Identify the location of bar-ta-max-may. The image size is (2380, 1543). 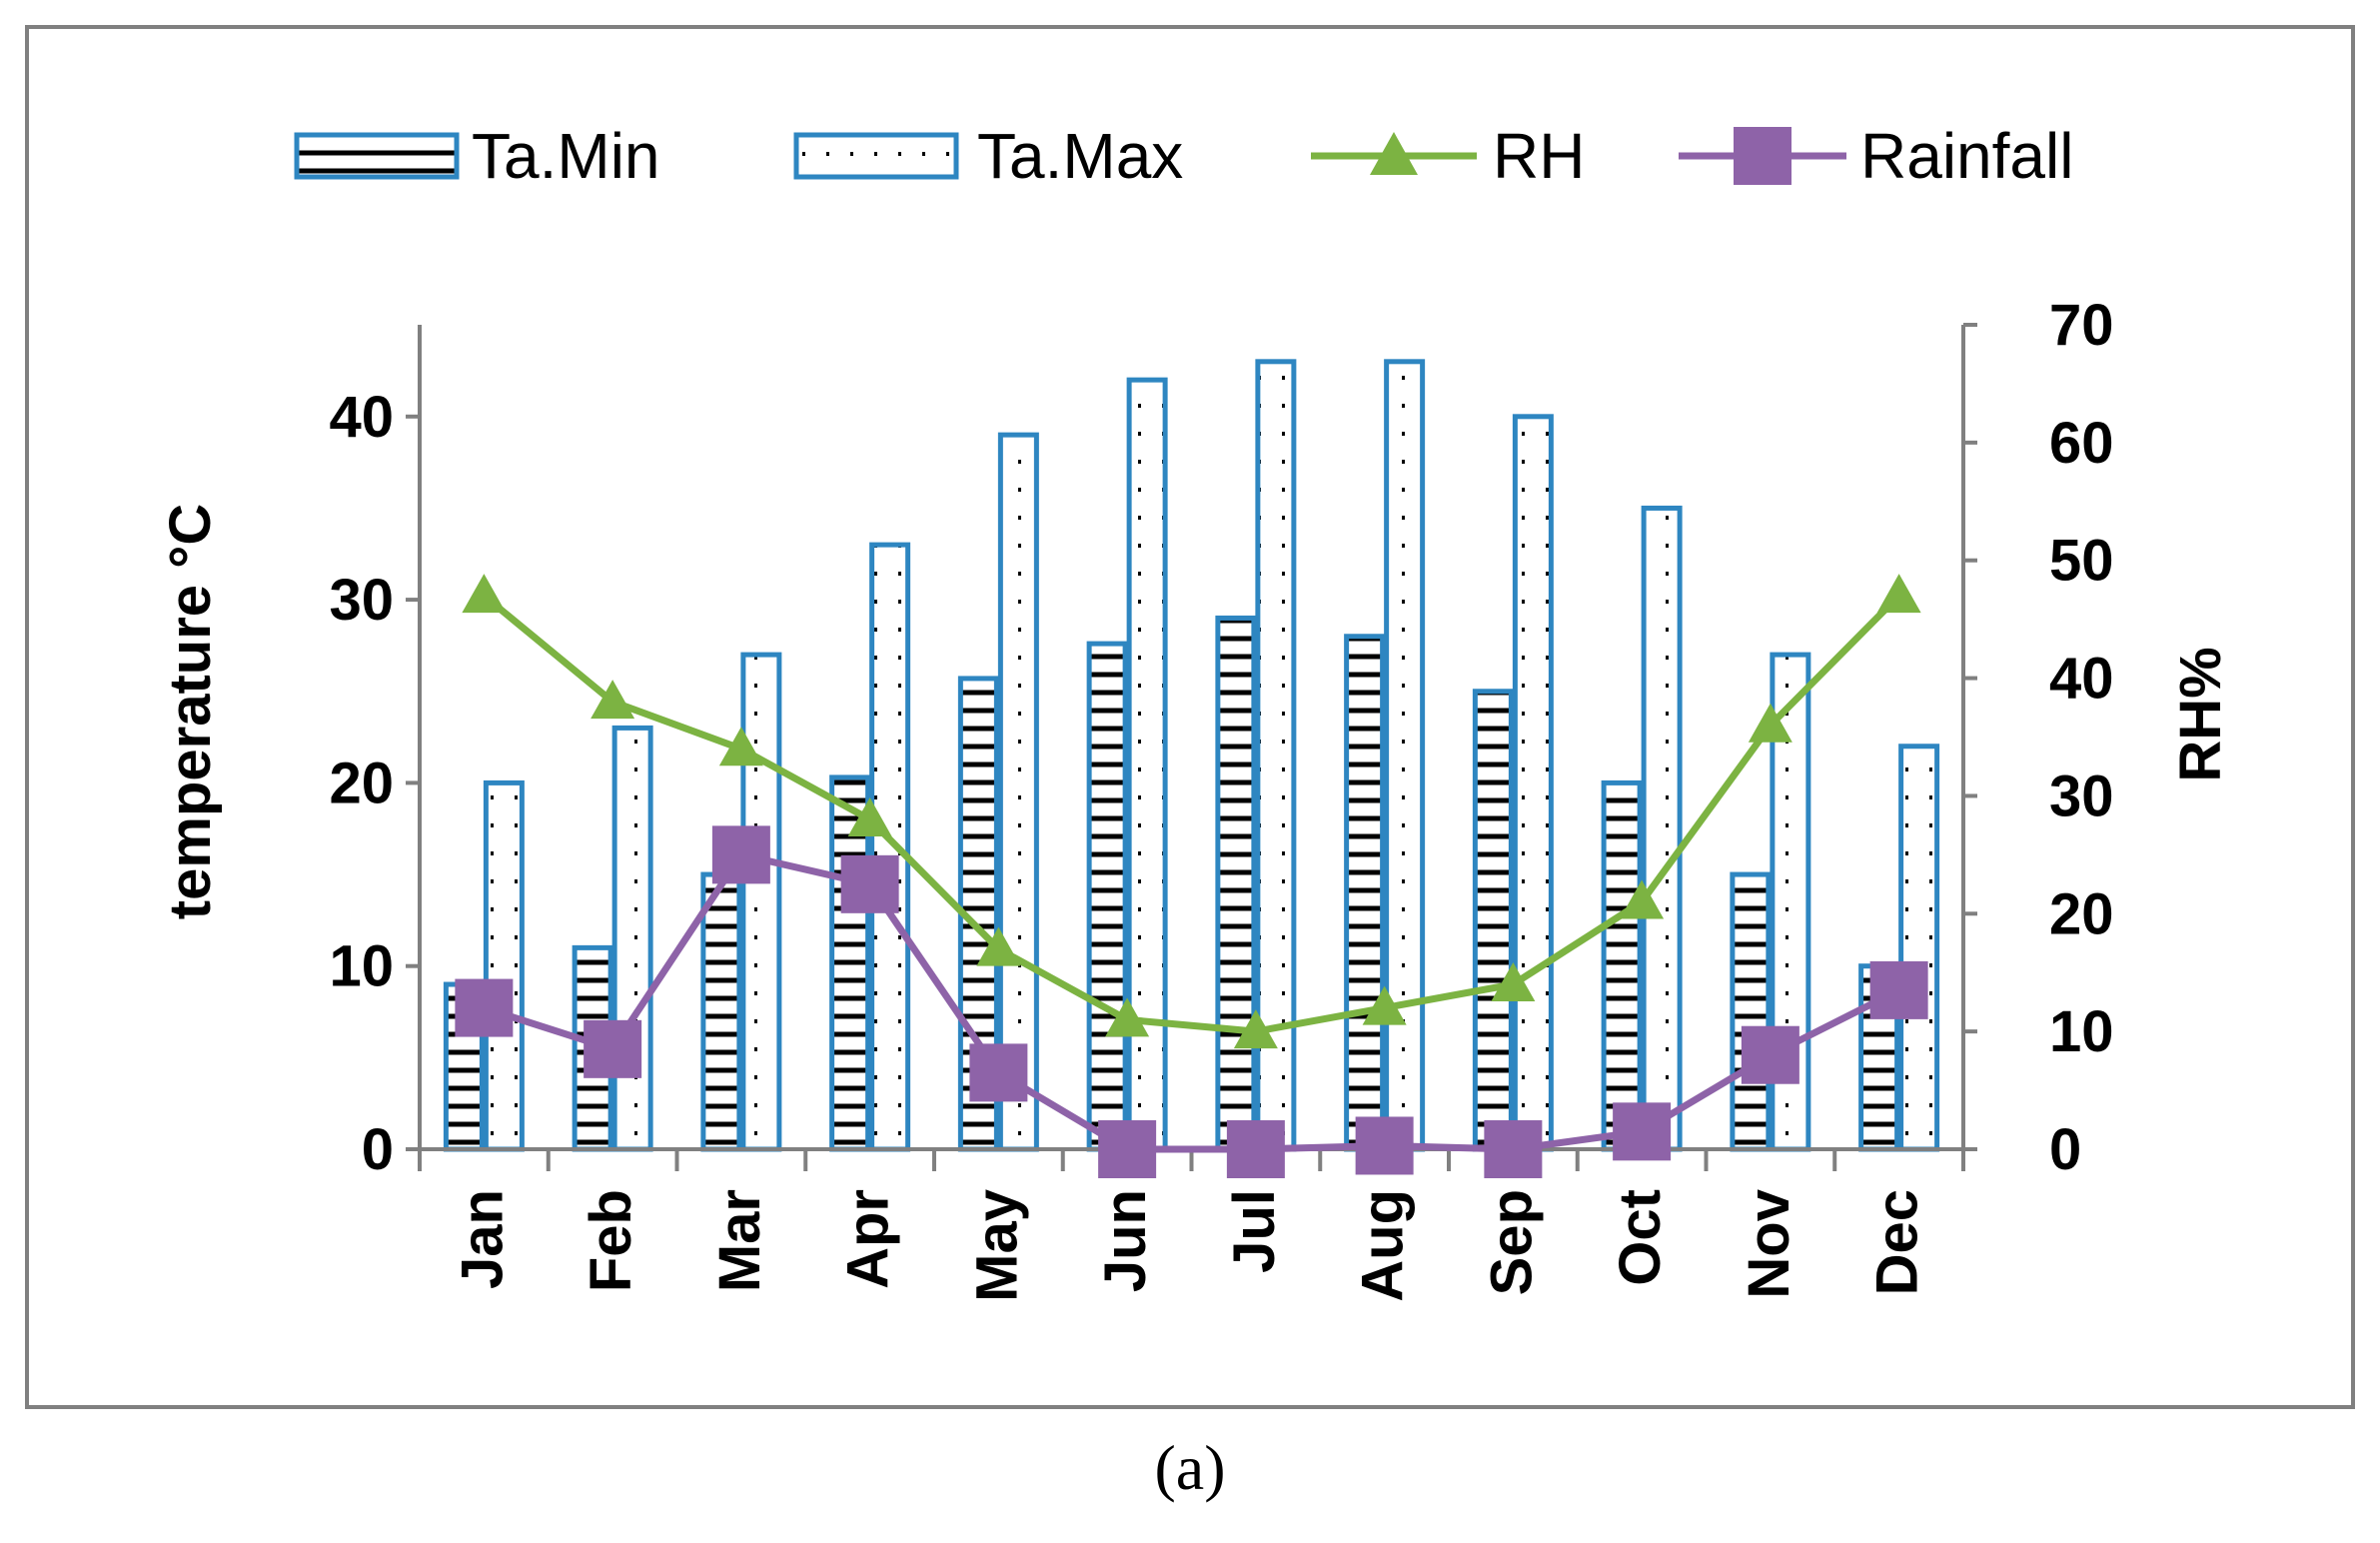
(1018, 792).